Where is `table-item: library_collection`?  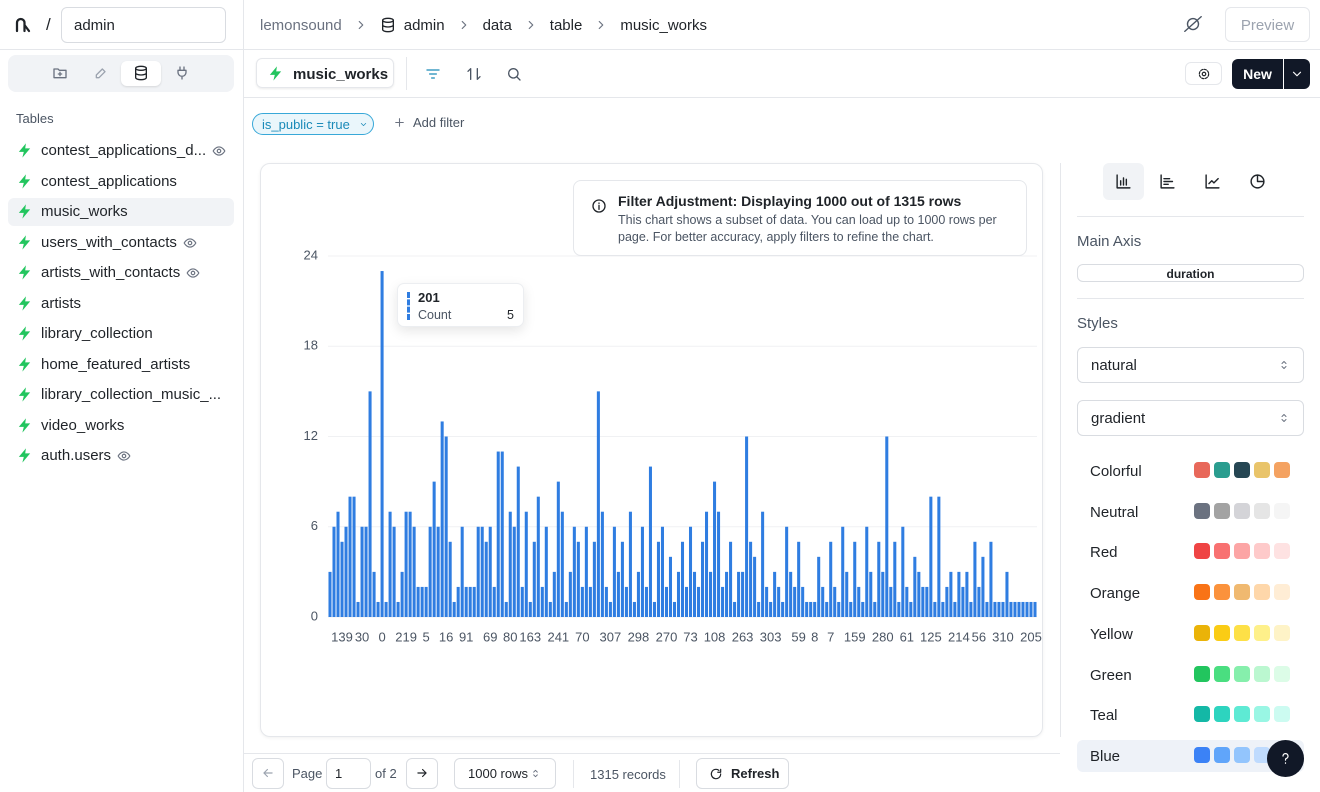
table-item: library_collection is located at coordinates (121, 334).